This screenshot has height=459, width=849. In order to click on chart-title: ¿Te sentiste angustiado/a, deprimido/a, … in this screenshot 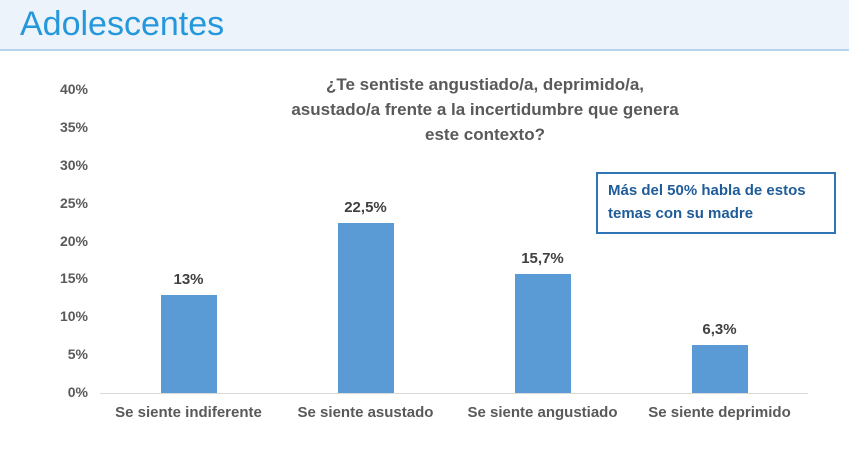, I will do `click(485, 109)`.